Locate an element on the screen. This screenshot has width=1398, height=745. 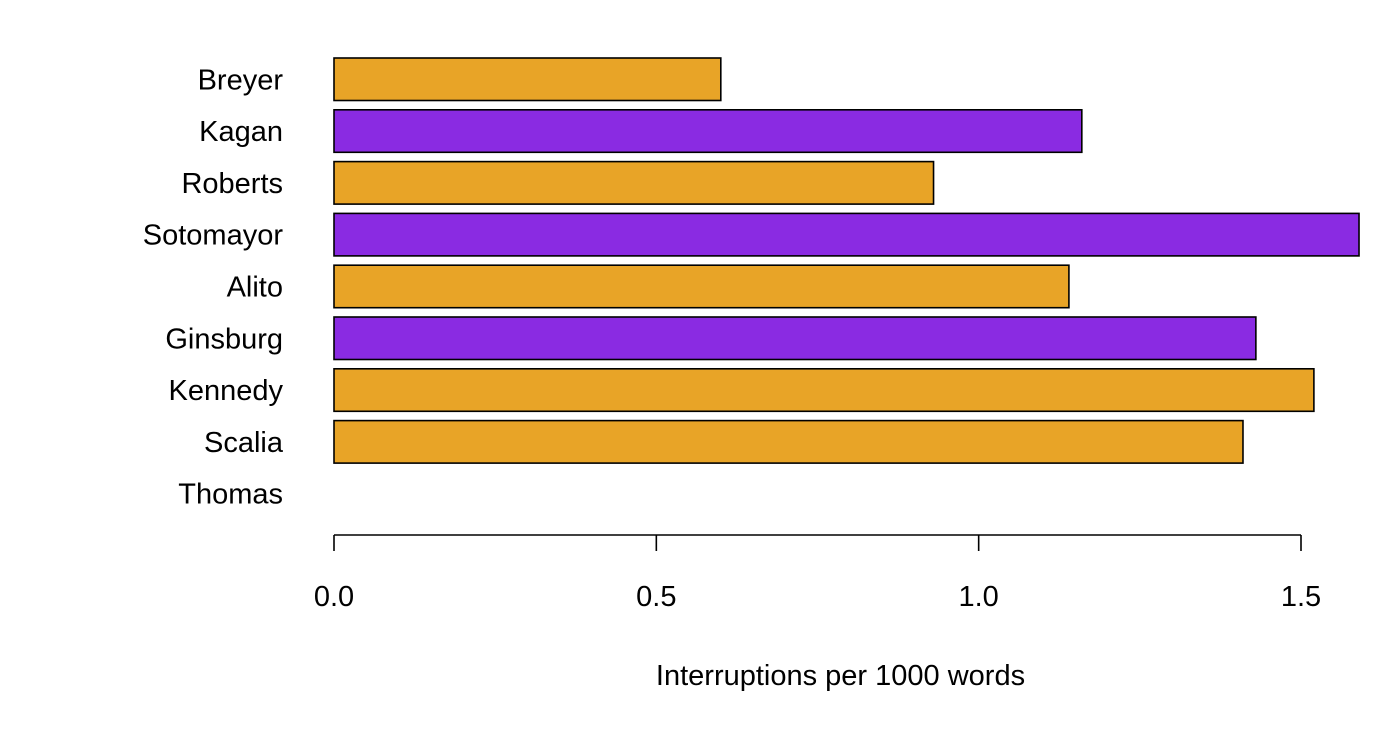
x-tick-label: 0.0 is located at coordinates (334, 597).